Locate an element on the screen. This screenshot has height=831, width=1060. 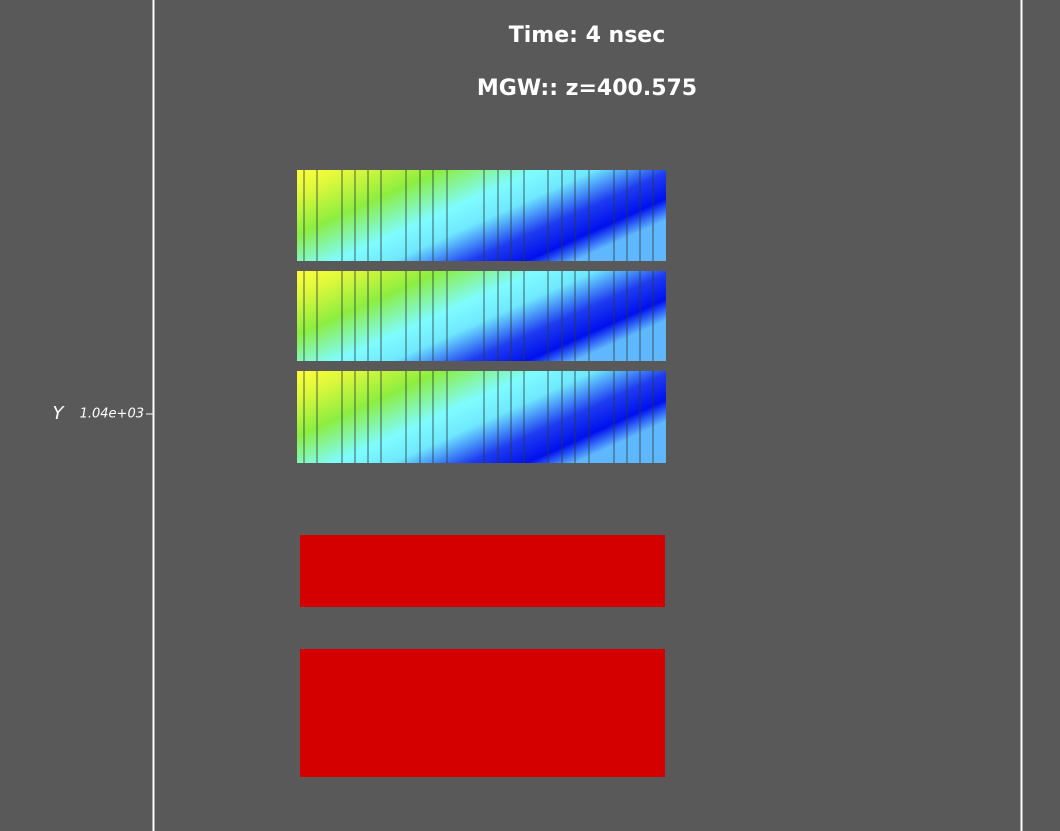
y-axis-label: Y is located at coordinates (59, 413).